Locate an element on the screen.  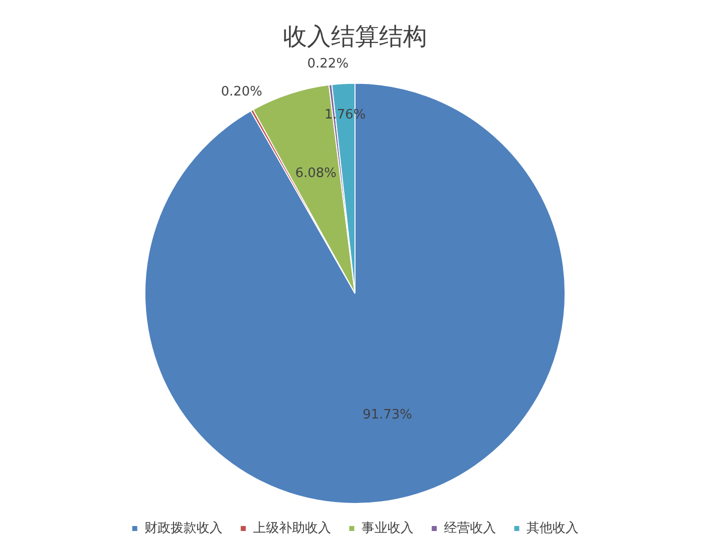
legend-label: 其他收入 is located at coordinates (552, 528).